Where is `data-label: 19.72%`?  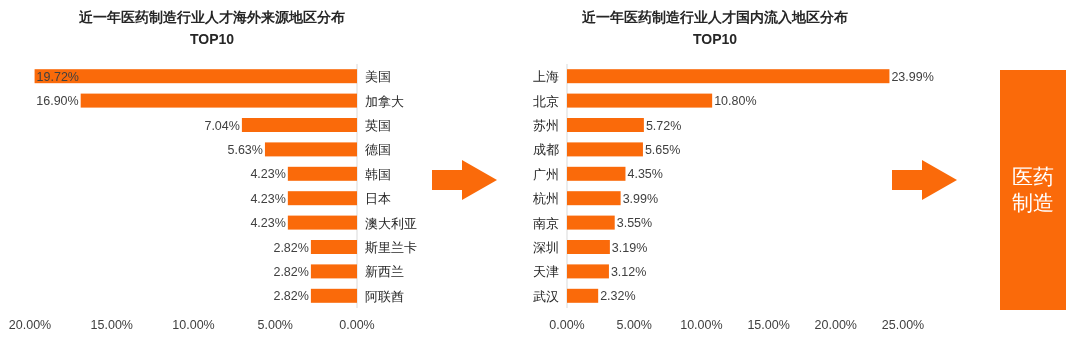
data-label: 19.72% is located at coordinates (57, 76).